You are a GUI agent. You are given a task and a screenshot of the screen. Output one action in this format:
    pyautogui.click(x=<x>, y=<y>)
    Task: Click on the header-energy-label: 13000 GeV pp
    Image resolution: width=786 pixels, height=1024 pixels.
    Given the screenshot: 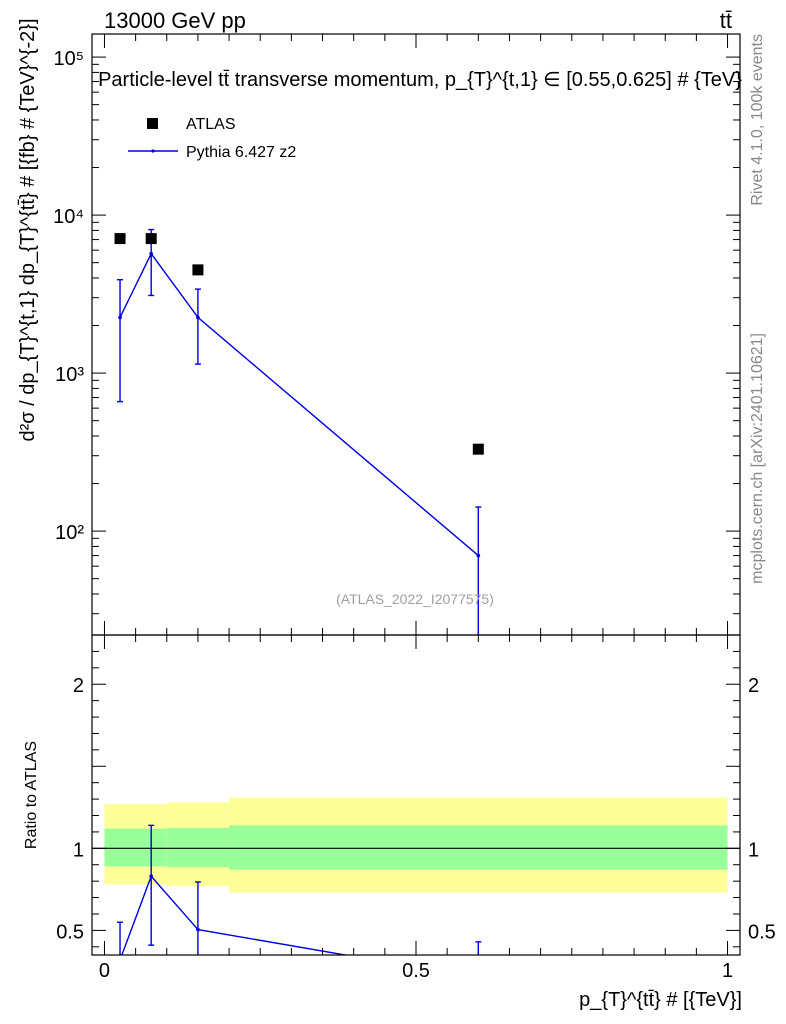 What is the action you would take?
    pyautogui.click(x=175, y=20)
    